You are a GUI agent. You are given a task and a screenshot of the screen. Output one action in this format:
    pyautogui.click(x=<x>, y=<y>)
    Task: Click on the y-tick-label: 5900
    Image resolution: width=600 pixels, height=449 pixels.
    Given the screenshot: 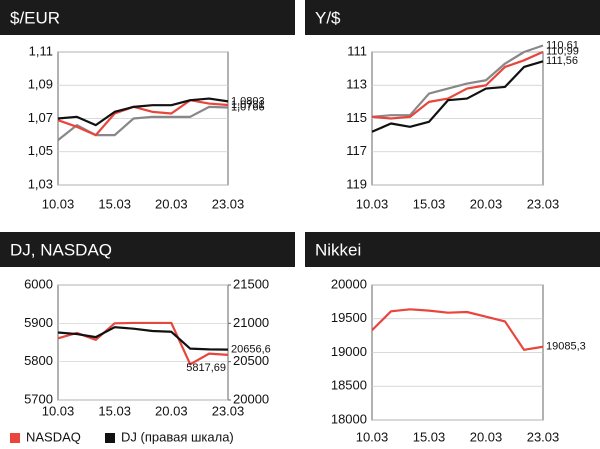 What is the action you would take?
    pyautogui.click(x=38, y=322)
    